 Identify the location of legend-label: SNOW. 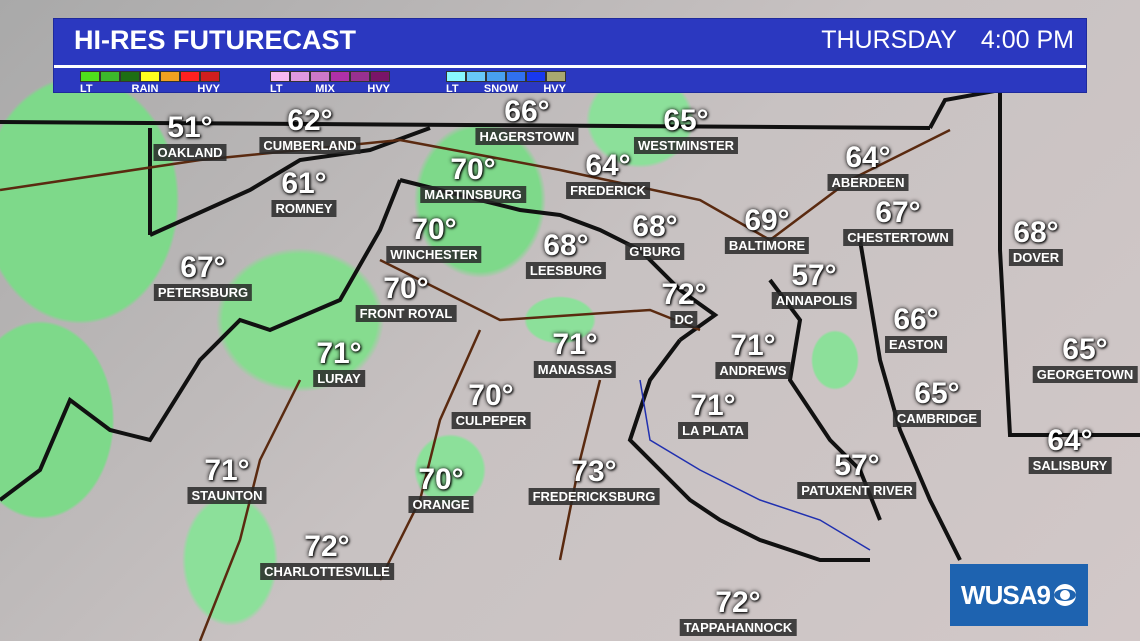
(501, 89).